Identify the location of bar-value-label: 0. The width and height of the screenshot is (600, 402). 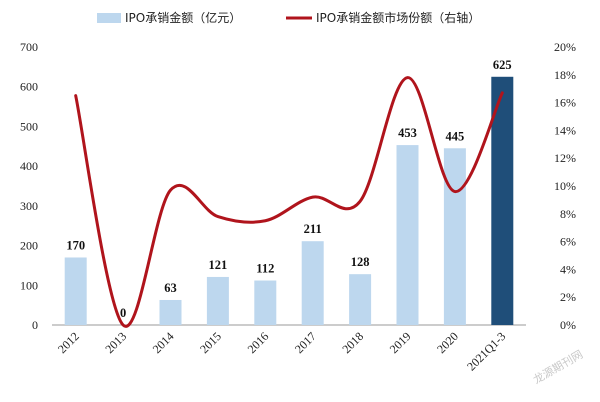
(123, 313).